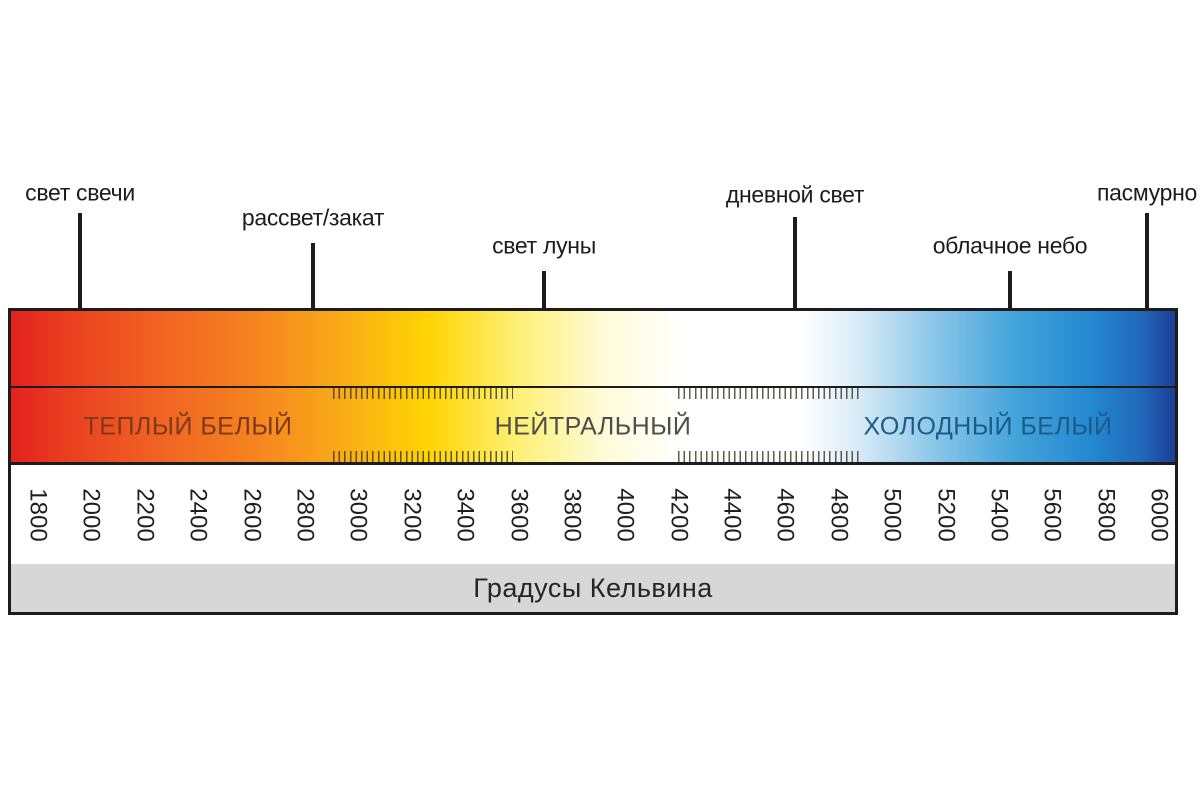  Describe the element at coordinates (465, 514) in the screenshot. I see `kelvin-tick-label: 3400` at that location.